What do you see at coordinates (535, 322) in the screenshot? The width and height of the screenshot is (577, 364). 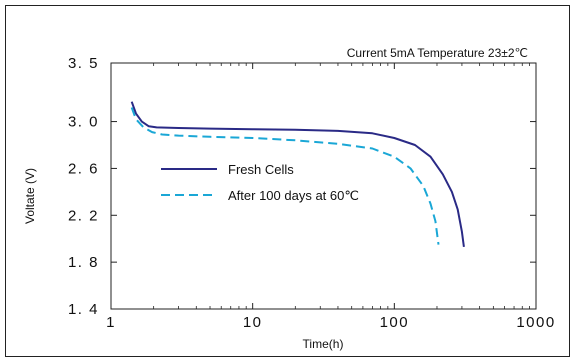 I see `x-tick-label: 1000` at bounding box center [535, 322].